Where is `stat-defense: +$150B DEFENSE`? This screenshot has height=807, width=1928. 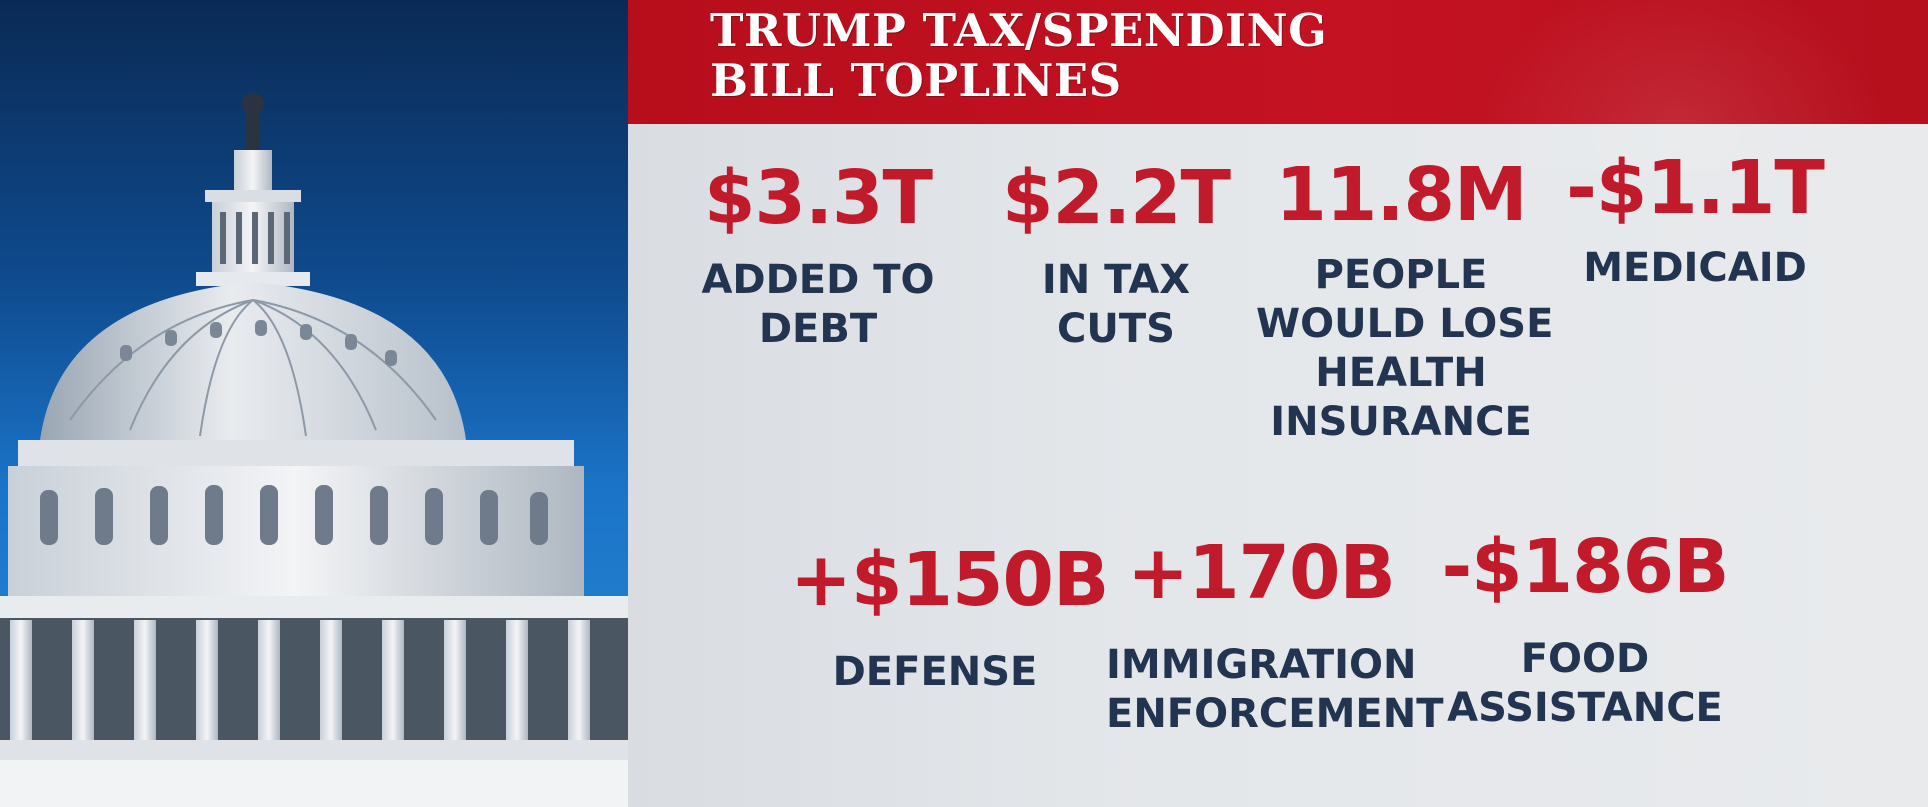
stat-defense: +$150B DEFENSE is located at coordinates (949, 617).